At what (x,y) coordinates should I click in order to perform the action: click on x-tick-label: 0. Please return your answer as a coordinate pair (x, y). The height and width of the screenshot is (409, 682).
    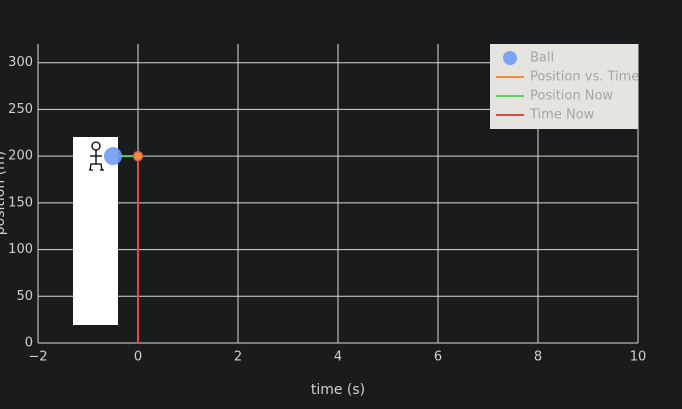
    Looking at the image, I should click on (138, 357).